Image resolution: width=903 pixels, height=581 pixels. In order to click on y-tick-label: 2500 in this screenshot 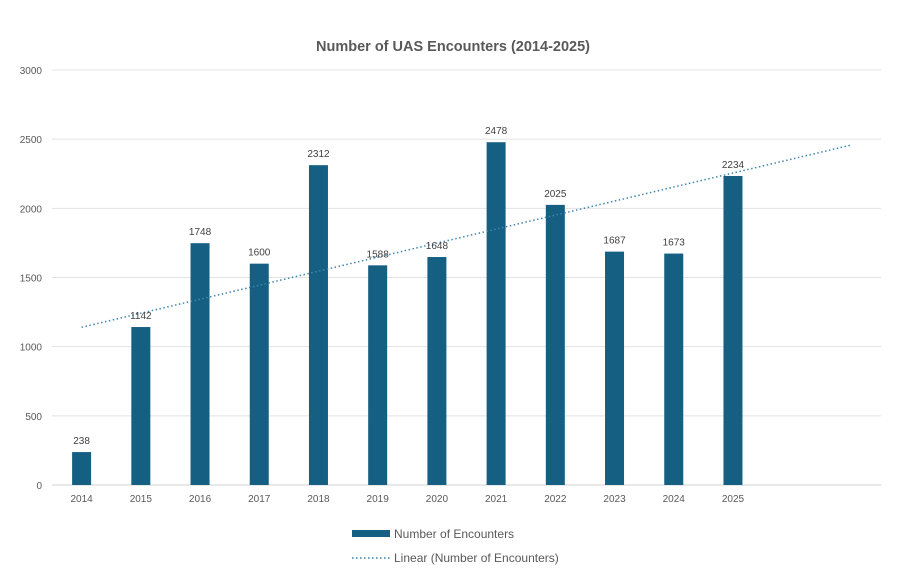, I will do `click(31, 140)`.